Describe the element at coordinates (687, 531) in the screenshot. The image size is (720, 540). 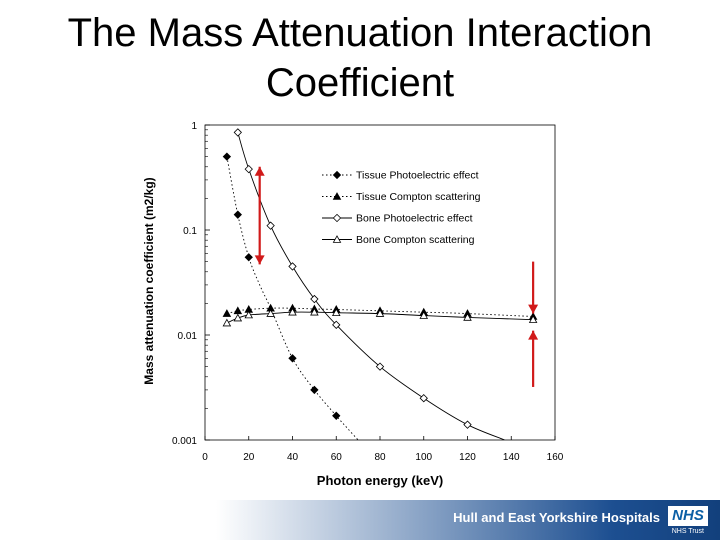
I see `footer-trust-label: NHS Trust` at that location.